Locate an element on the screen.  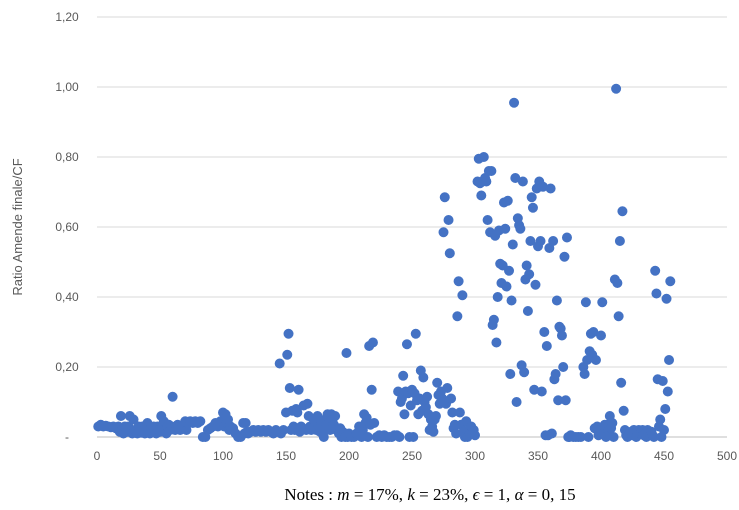
x-tick-label: 450 is located at coordinates (664, 456).